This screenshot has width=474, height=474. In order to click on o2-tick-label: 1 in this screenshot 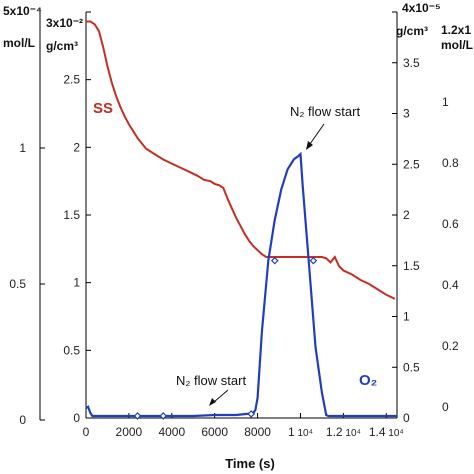, I will do `click(406, 317)`.